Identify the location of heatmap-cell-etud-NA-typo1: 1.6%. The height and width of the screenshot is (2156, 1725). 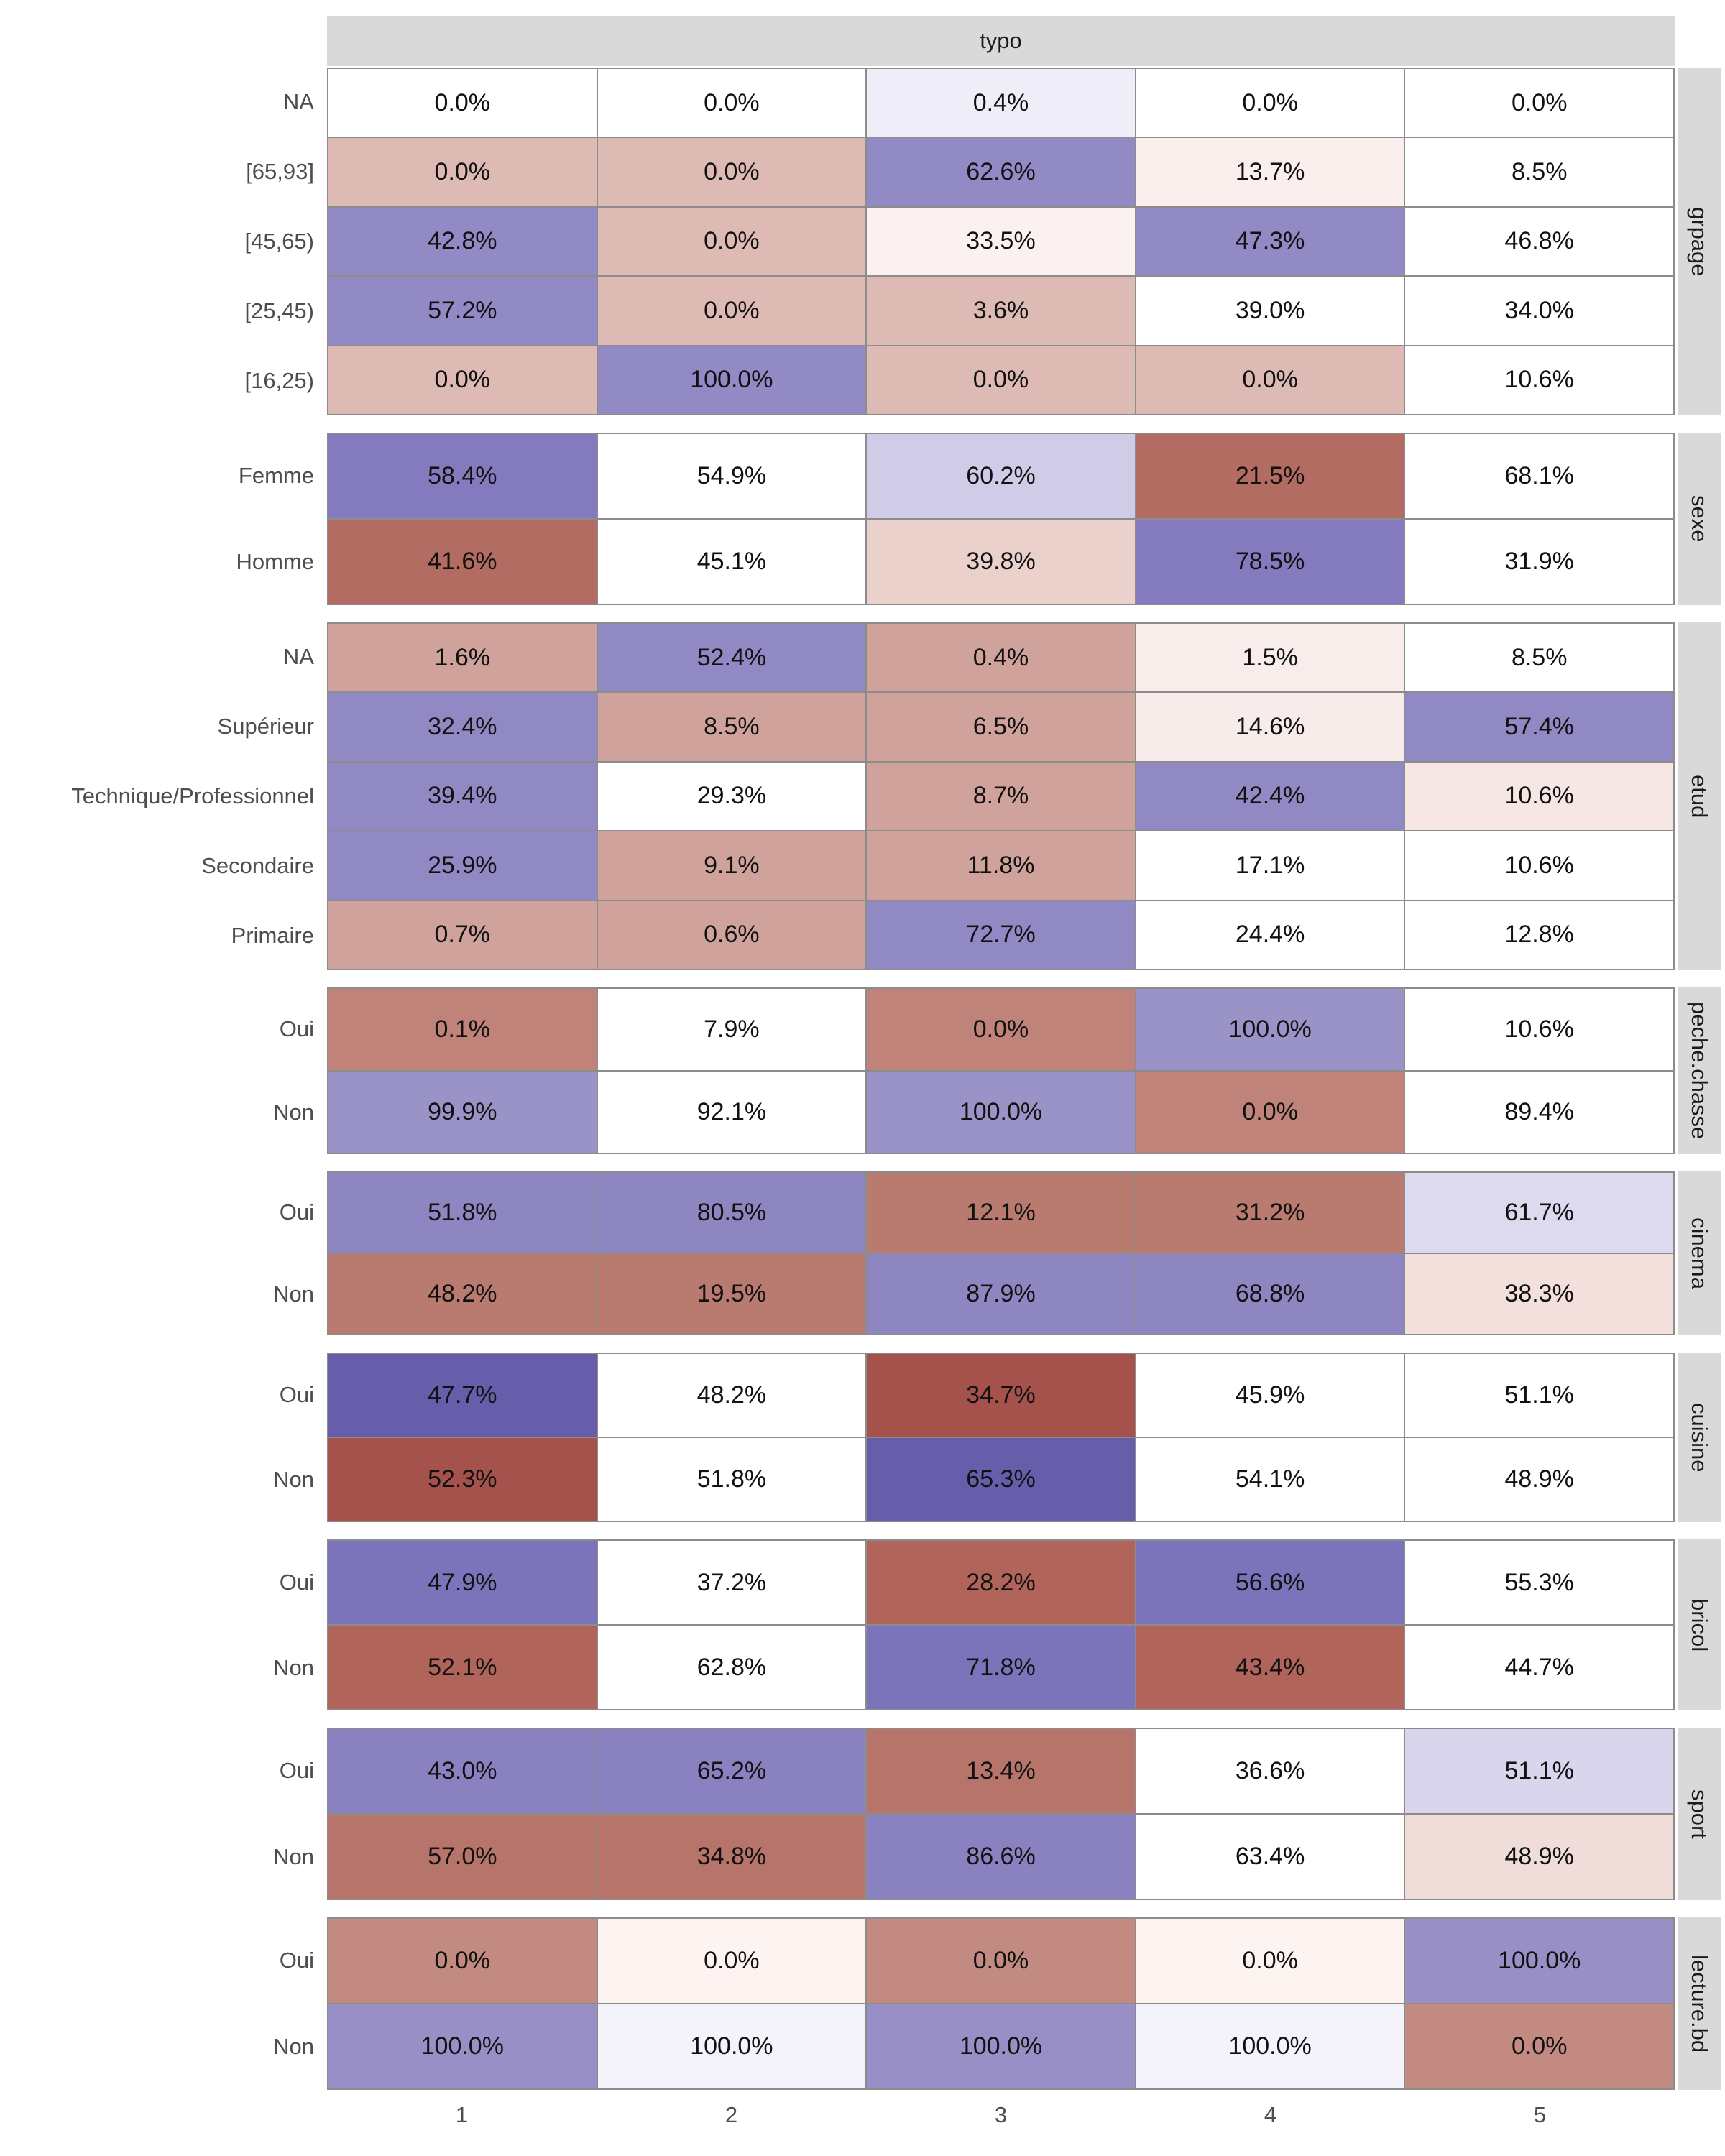
(462, 658).